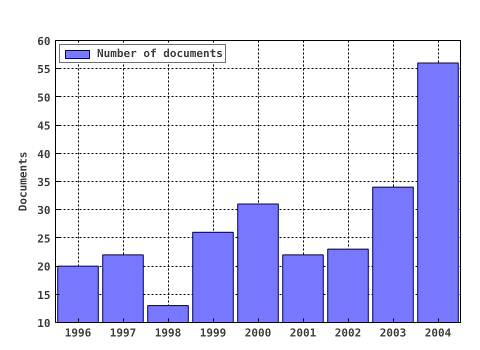  Describe the element at coordinates (44, 69) in the screenshot. I see `y-tick-label: 55` at that location.